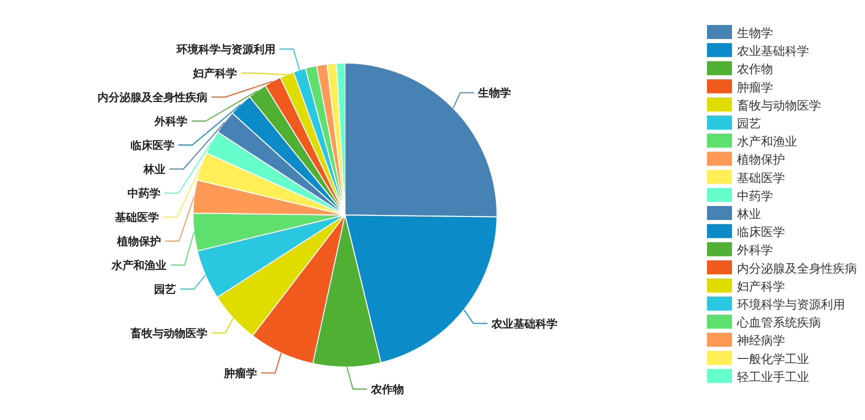  What do you see at coordinates (791, 305) in the screenshot?
I see `legend-label: 环境科学与资源利用` at bounding box center [791, 305].